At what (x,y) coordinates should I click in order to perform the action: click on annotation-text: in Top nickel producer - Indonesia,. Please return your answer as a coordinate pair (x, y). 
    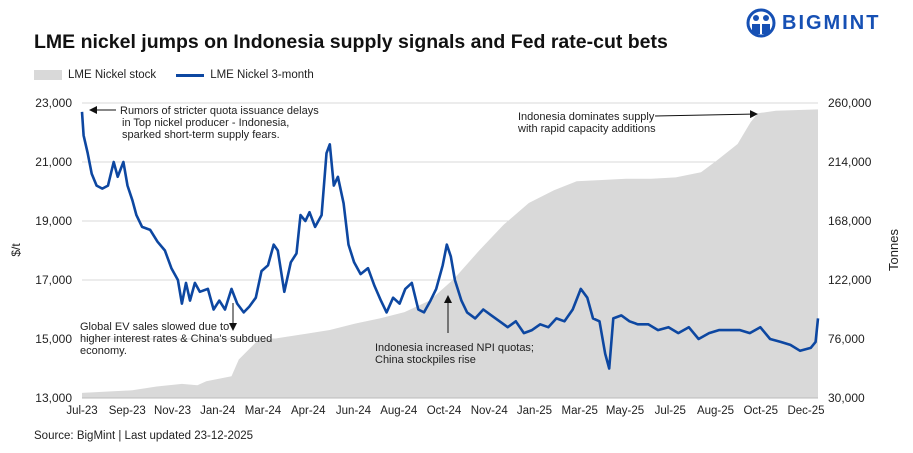
    Looking at the image, I should click on (205, 123).